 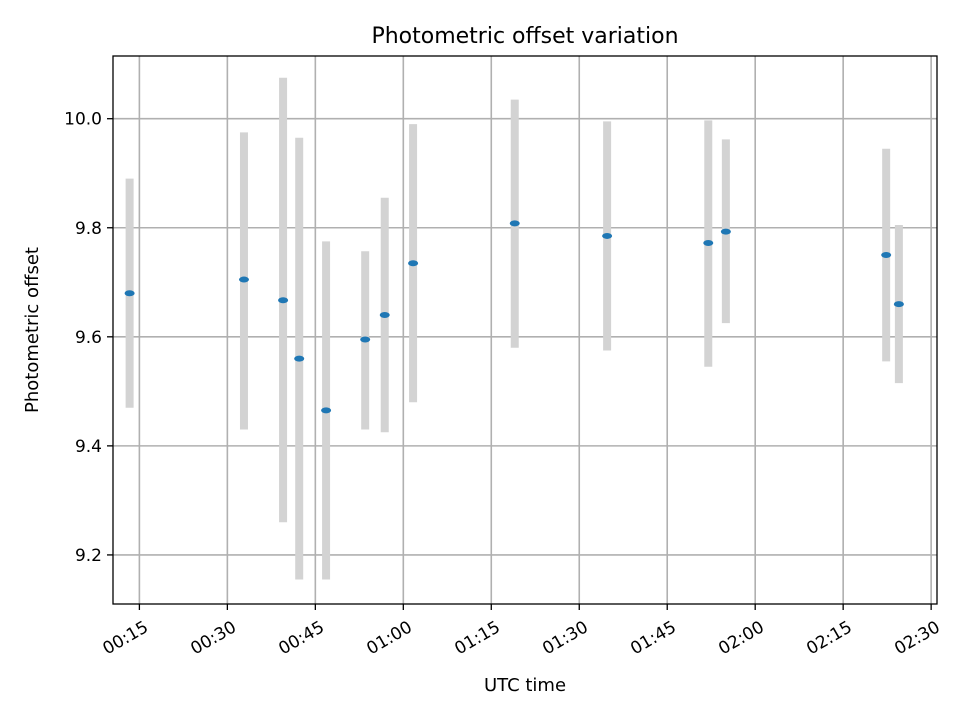 I want to click on x-tick-label: 02:30, so click(x=917, y=638).